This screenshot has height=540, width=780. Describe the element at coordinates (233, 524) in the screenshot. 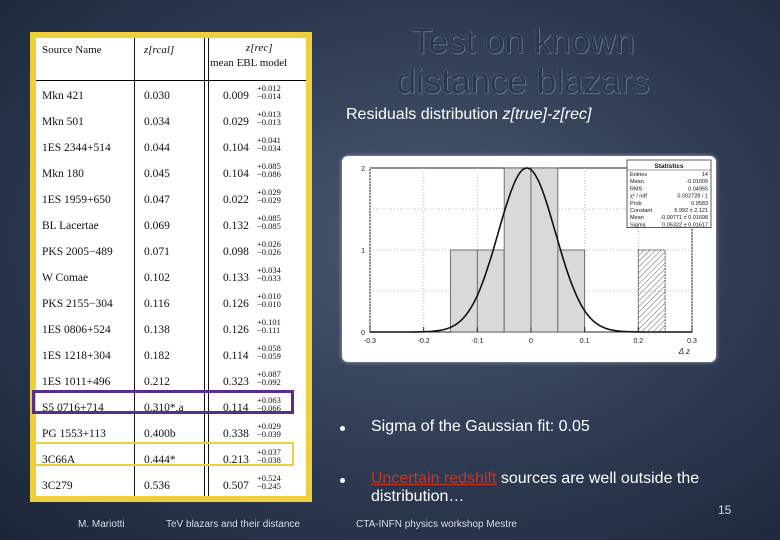

I see `footer-topic: TeV blazars and their distance` at that location.